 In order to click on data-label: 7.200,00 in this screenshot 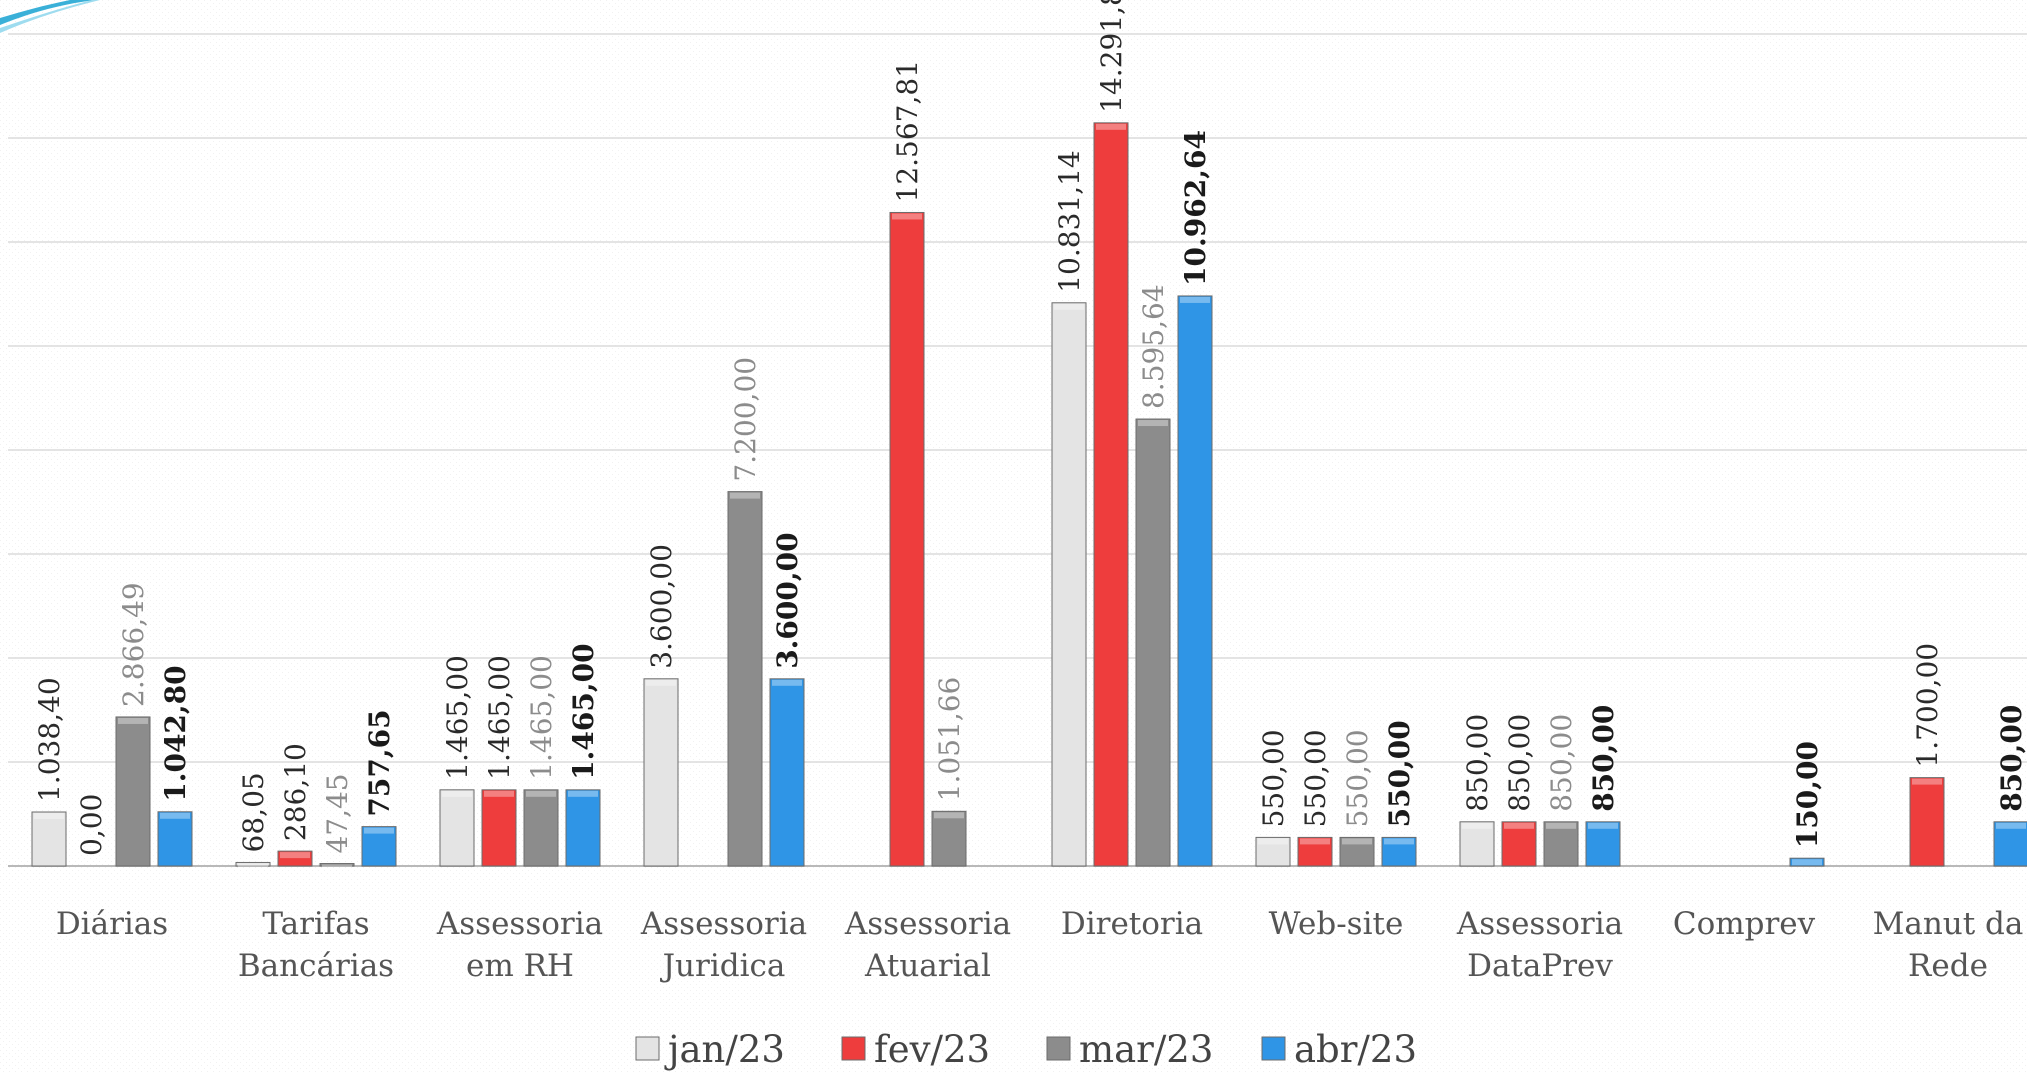, I will do `click(745, 419)`.